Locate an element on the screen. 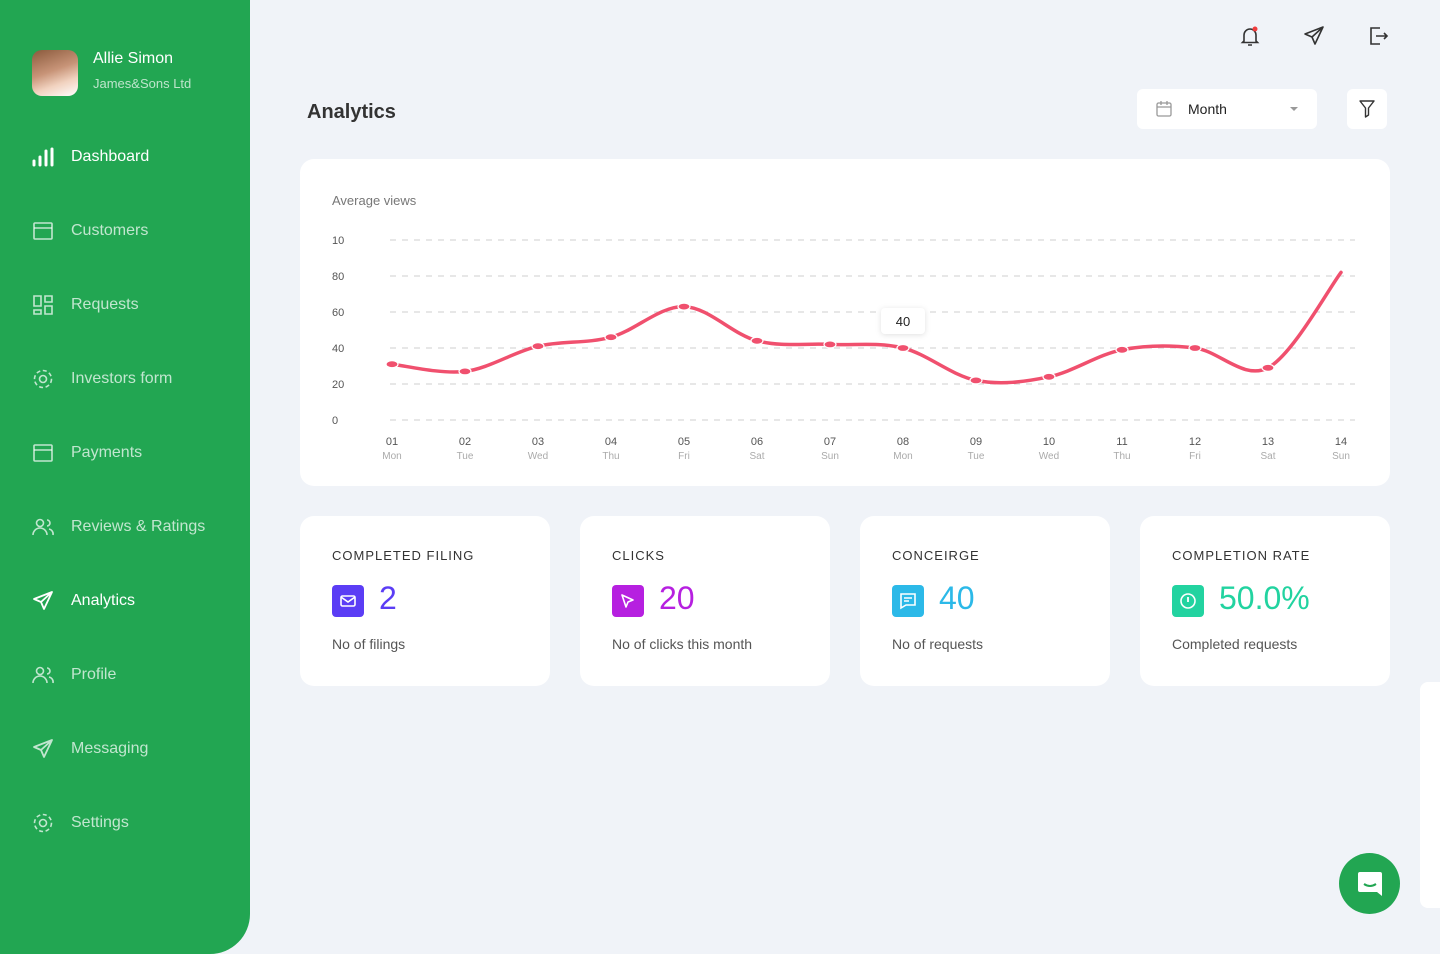 The height and width of the screenshot is (954, 1440). nav-item: Customers is located at coordinates (135, 231).